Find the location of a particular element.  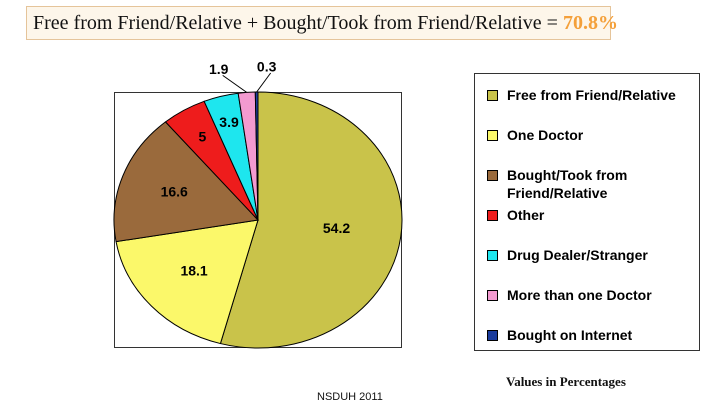

pie-slice-label: 5 is located at coordinates (203, 136).